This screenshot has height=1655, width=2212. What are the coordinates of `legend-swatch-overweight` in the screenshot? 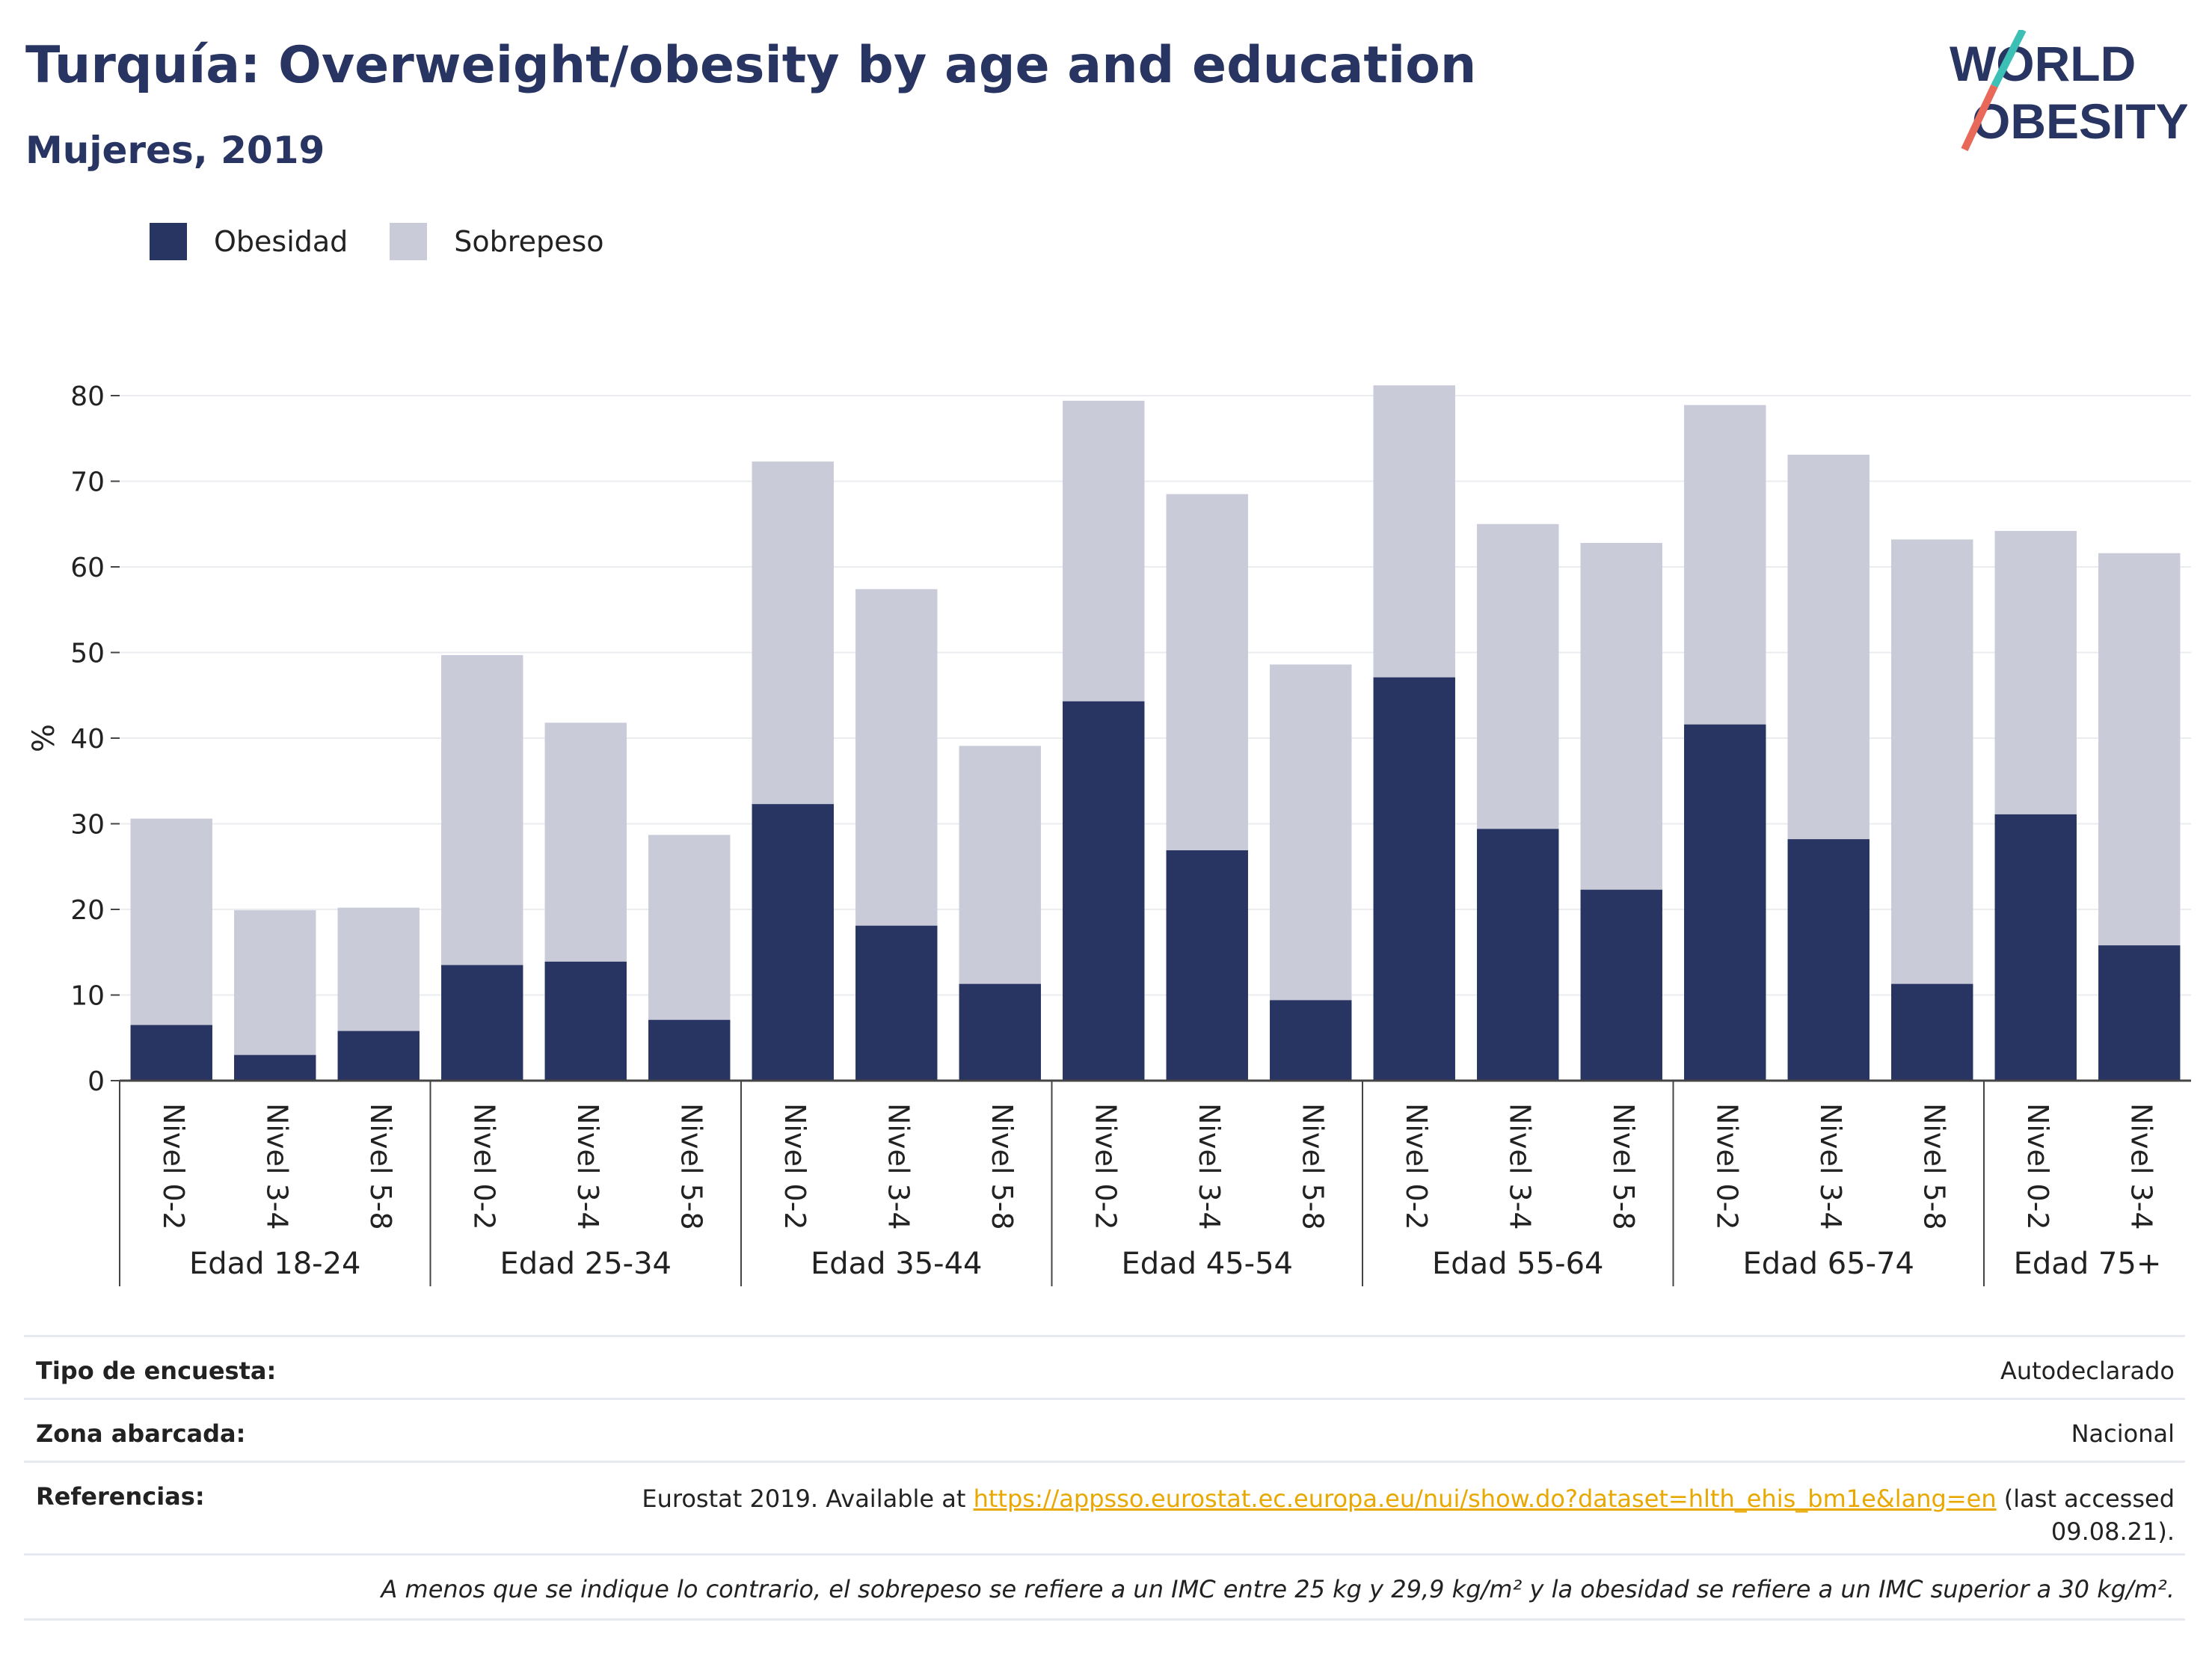 It's located at (409, 241).